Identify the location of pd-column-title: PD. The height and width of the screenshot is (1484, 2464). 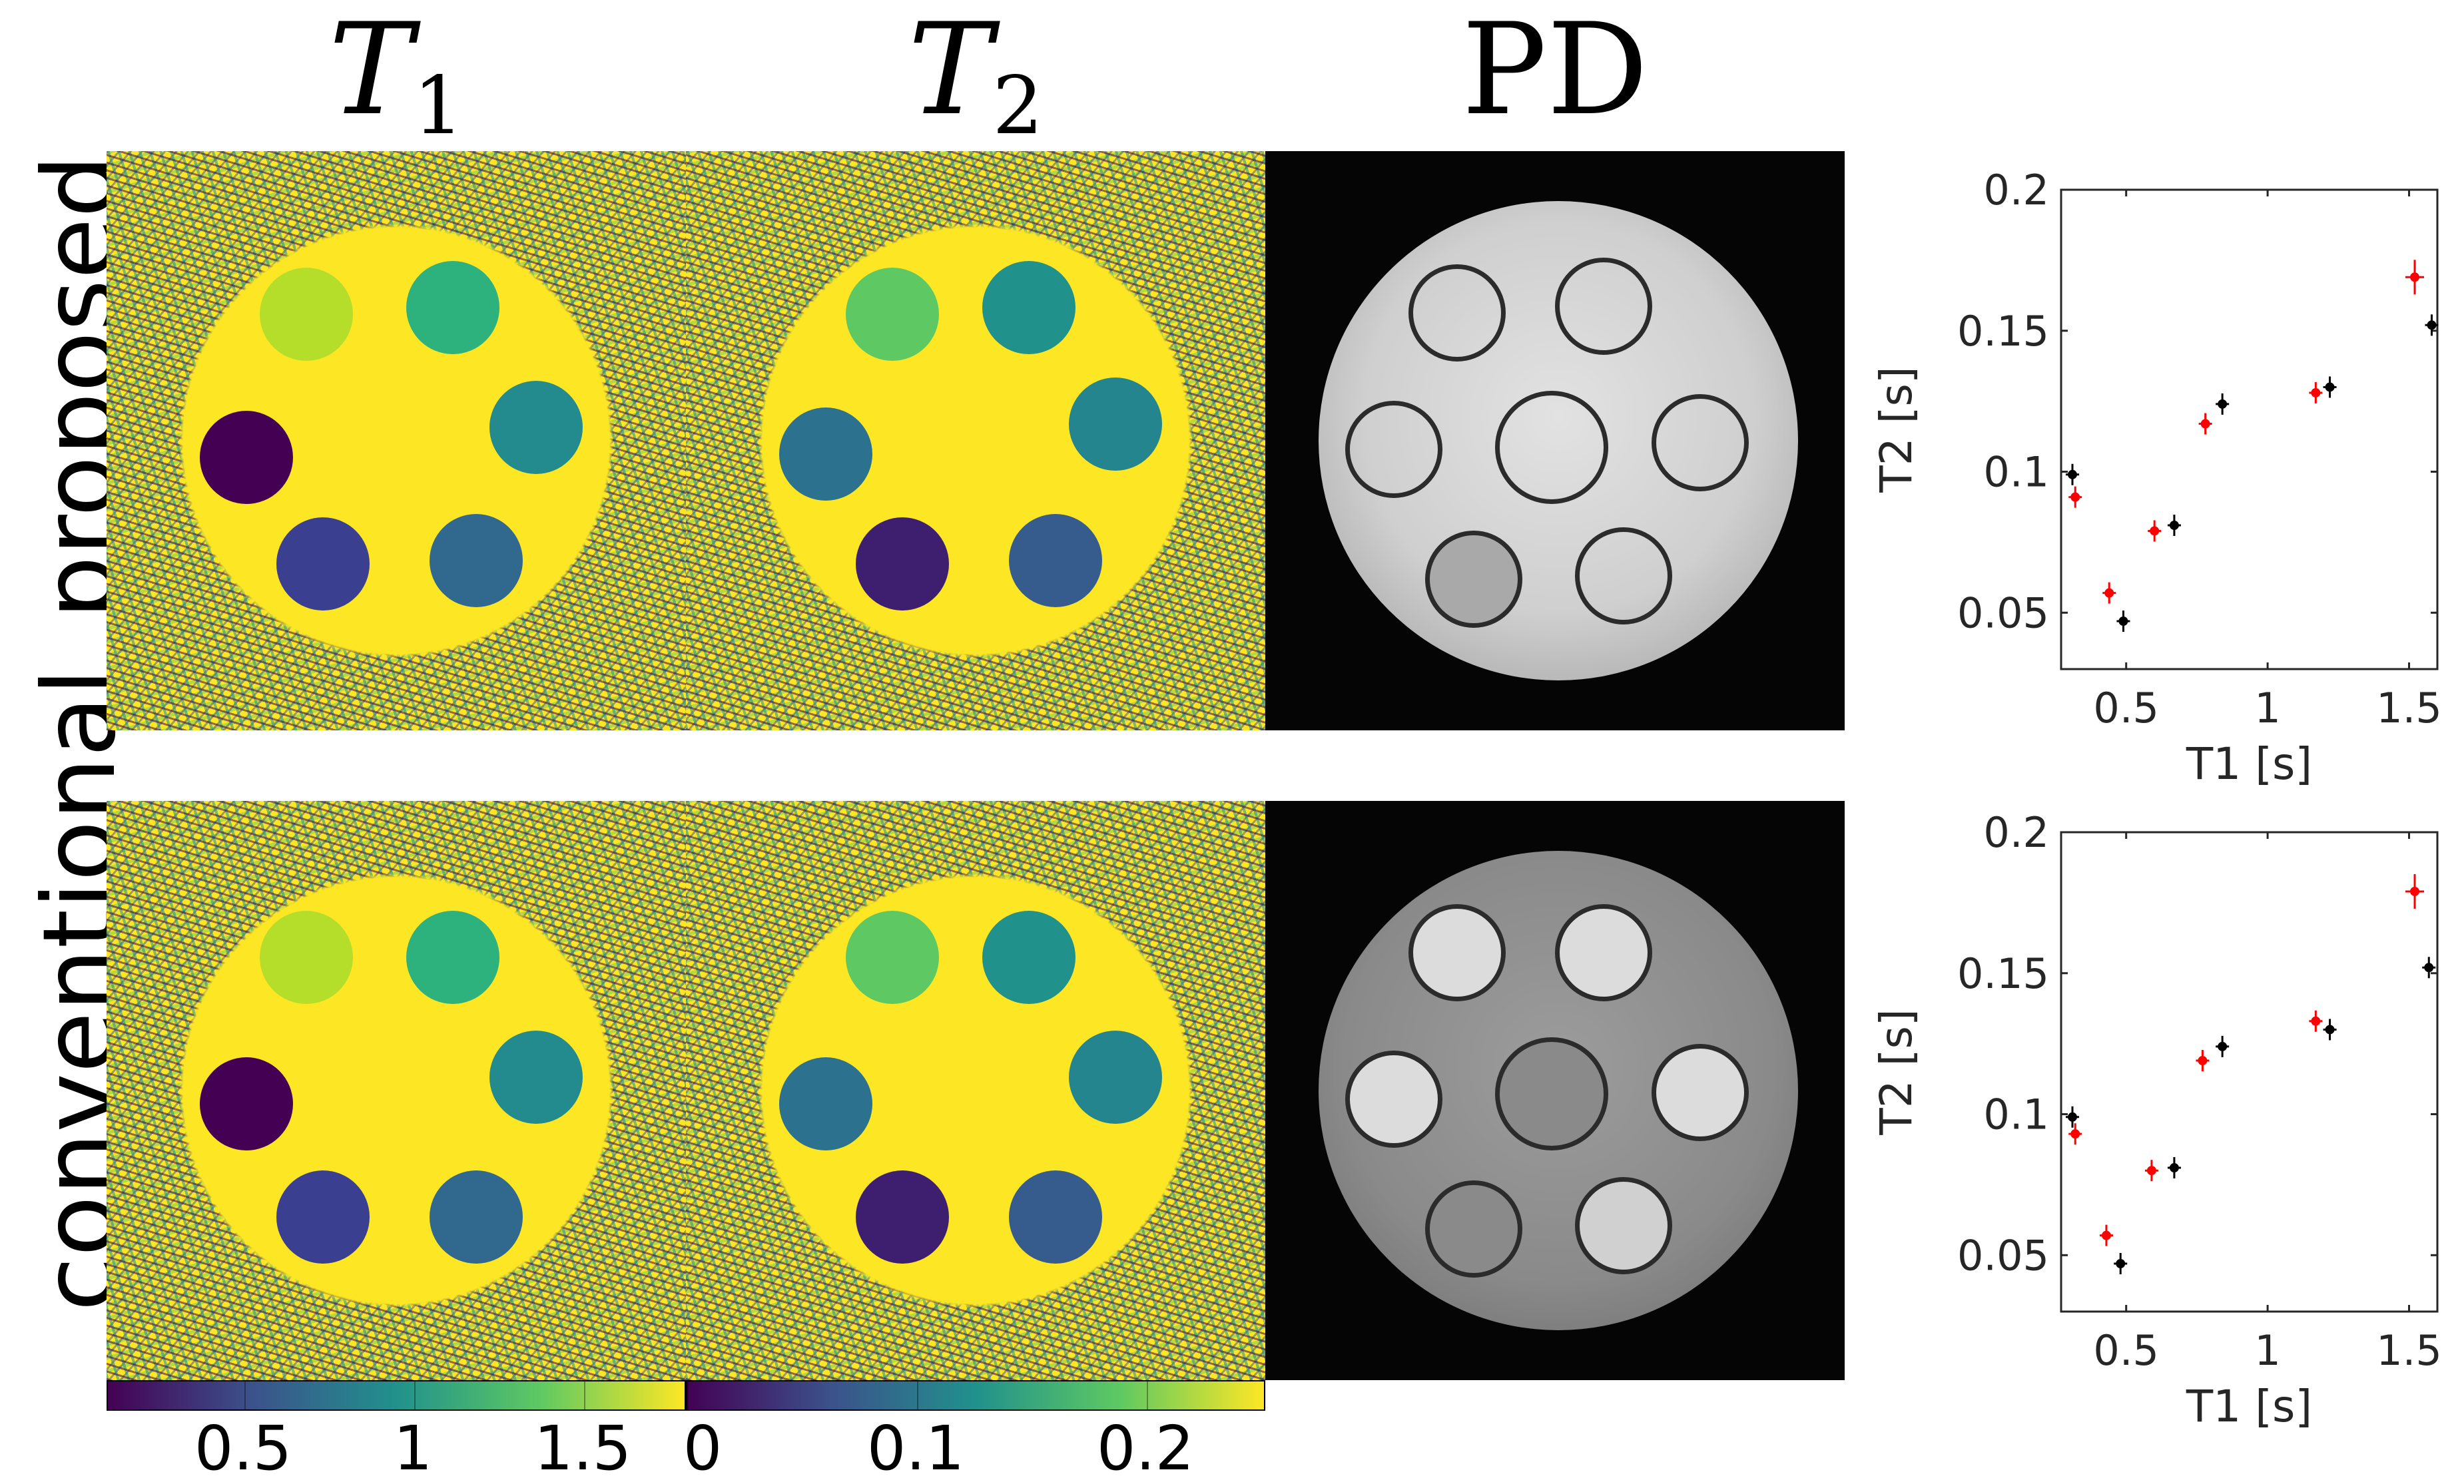
(1555, 71).